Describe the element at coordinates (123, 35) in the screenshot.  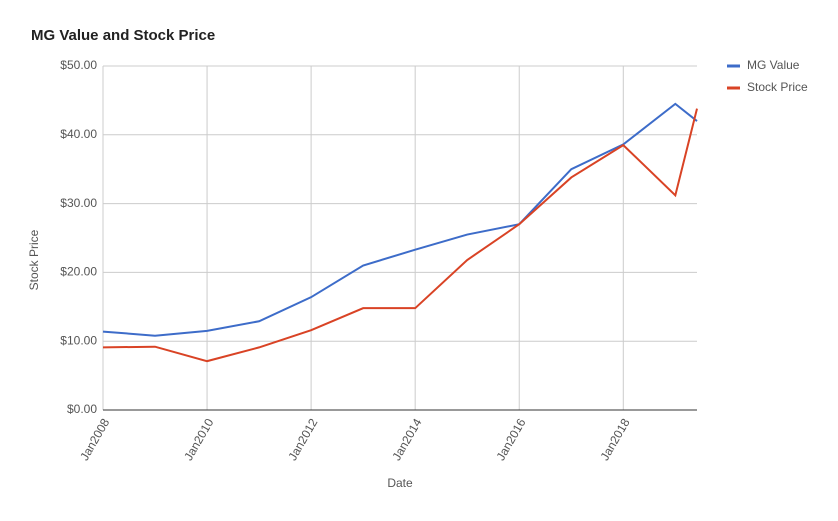
I see `chart-title: MG Value and Stock Price` at that location.